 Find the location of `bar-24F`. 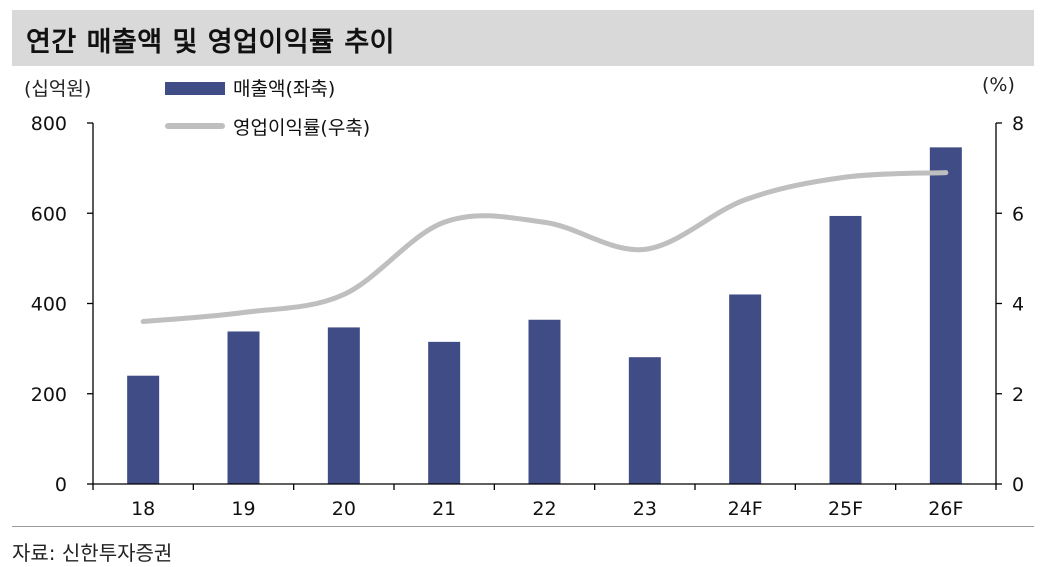

bar-24F is located at coordinates (745, 389).